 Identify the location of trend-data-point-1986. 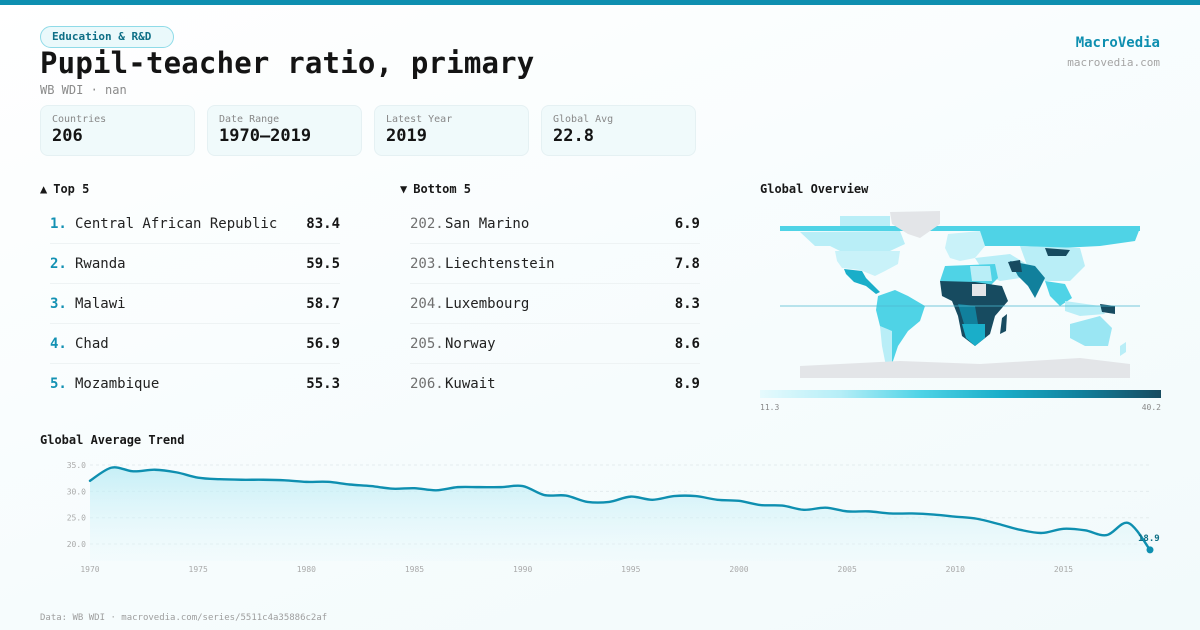
(436, 490).